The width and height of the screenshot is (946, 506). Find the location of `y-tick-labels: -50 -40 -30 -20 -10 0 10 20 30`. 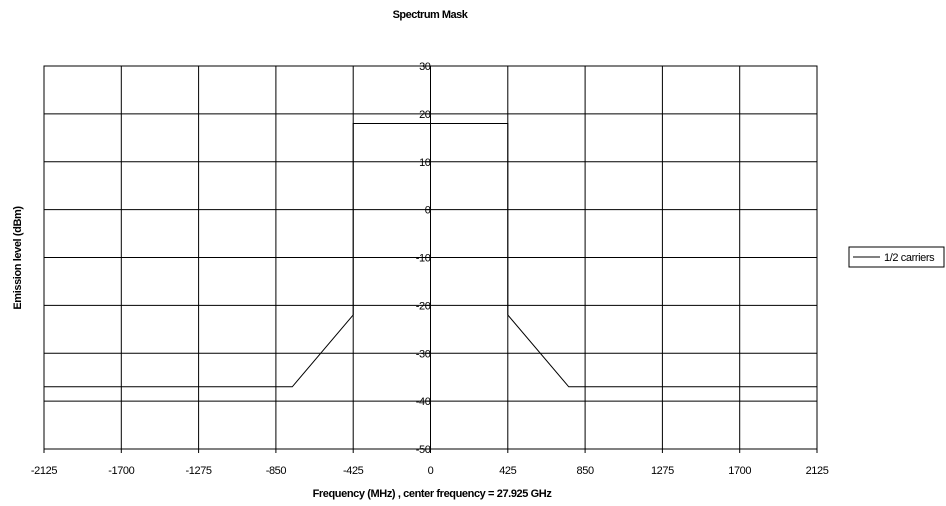

y-tick-labels: -50 -40 -30 -20 -10 0 10 20 30 is located at coordinates (423, 258).